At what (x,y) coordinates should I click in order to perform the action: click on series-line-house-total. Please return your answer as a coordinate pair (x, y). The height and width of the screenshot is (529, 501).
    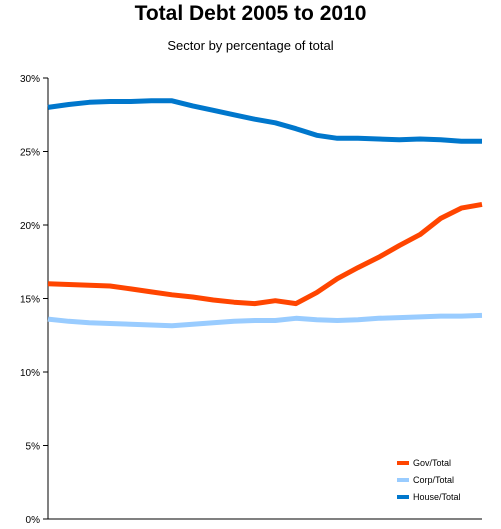
    Looking at the image, I should click on (264, 121).